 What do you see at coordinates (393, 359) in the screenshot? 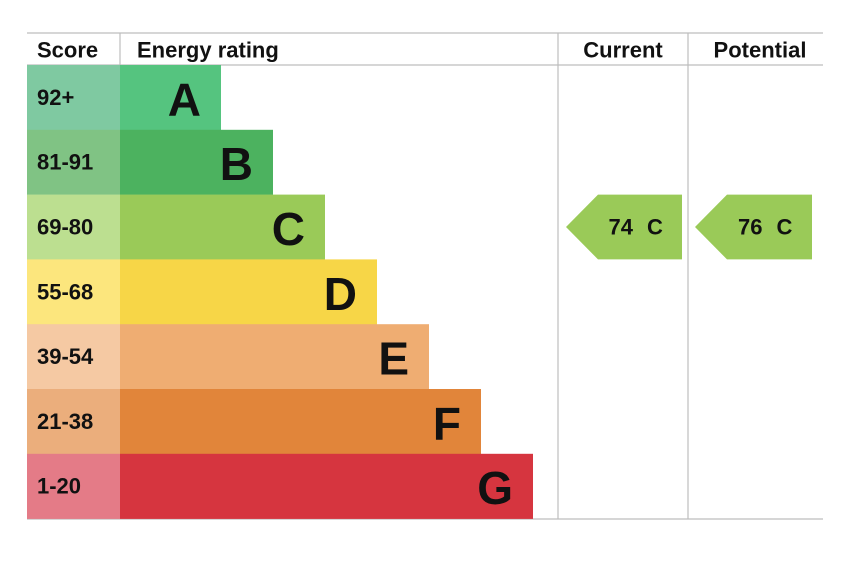
I see `rating-letter: E` at bounding box center [393, 359].